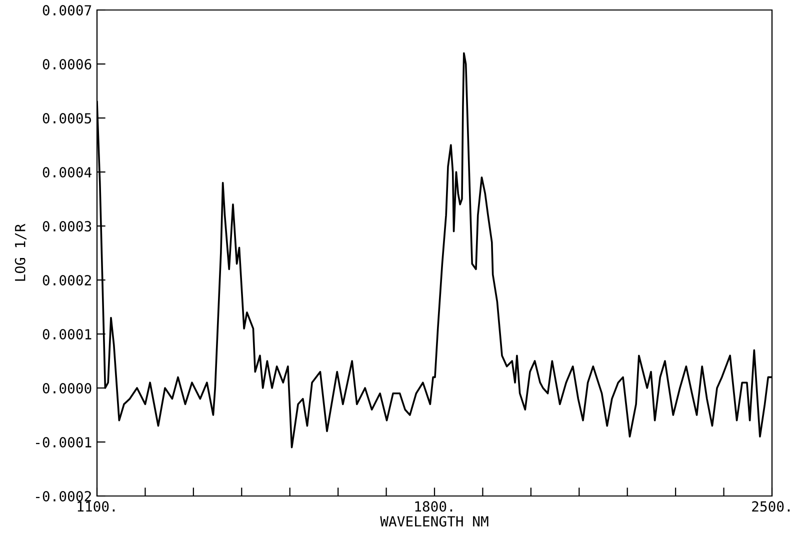  What do you see at coordinates (67, 172) in the screenshot?
I see `y-tick-label: 0.0004` at bounding box center [67, 172].